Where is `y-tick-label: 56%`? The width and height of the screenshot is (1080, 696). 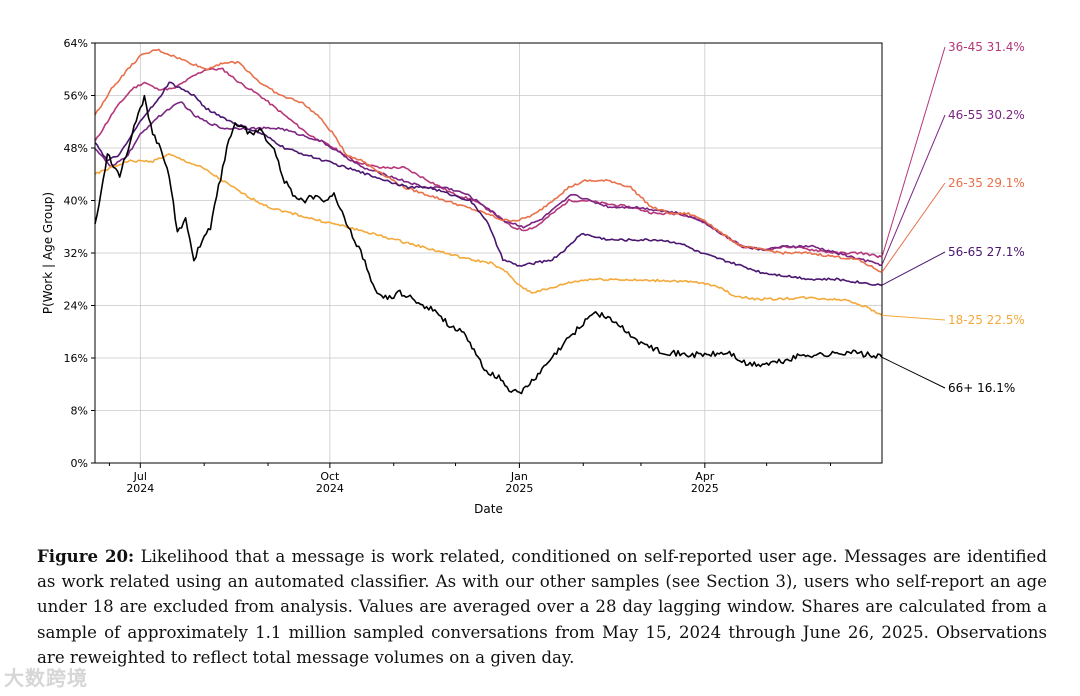 y-tick-label: 56% is located at coordinates (76, 96).